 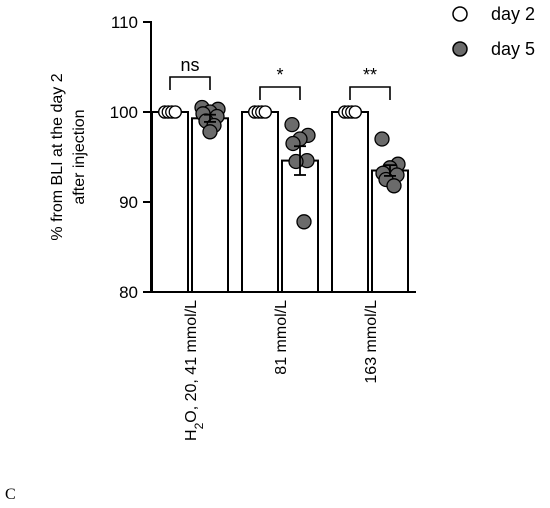 What do you see at coordinates (124, 22) in the screenshot?
I see `y-tick-label: 110` at bounding box center [124, 22].